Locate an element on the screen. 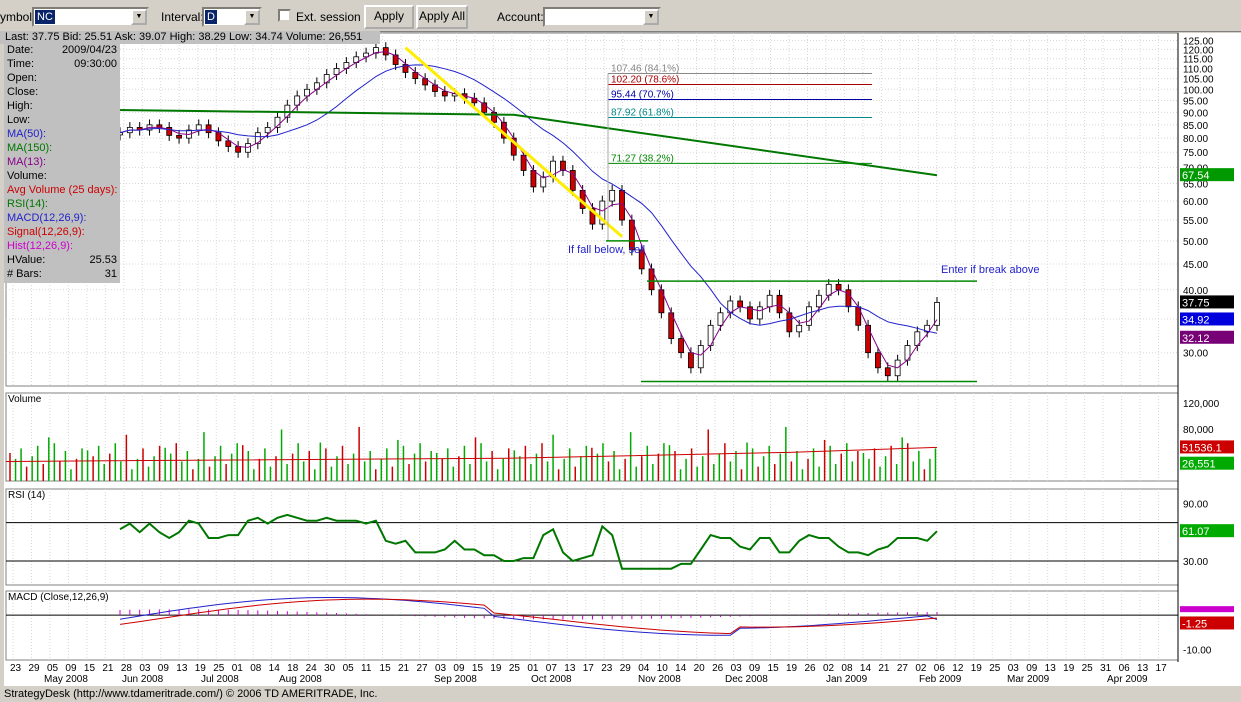 The width and height of the screenshot is (1241, 702). date-tick-label: 05 is located at coordinates (53, 668).